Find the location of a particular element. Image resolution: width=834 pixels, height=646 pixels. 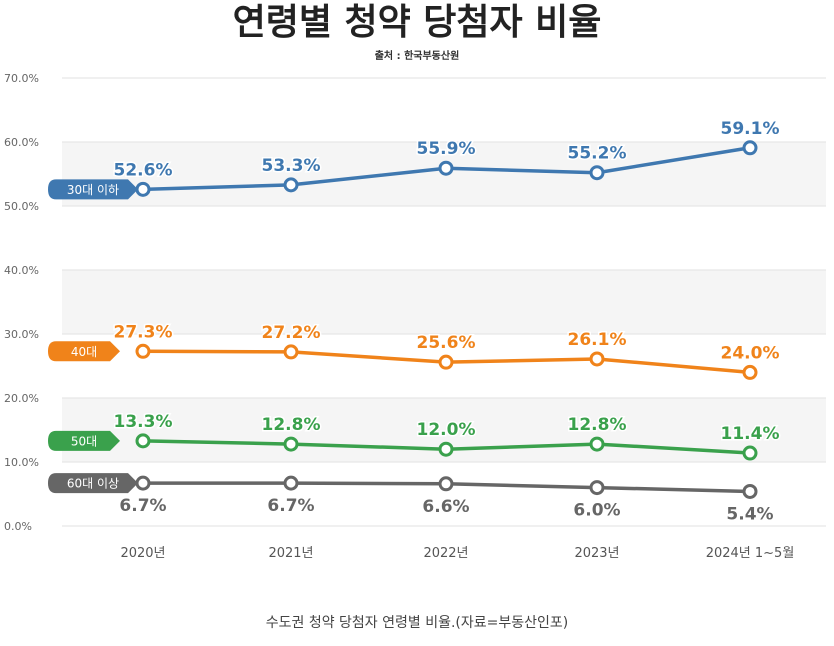

x-tick-label: 2022년 is located at coordinates (445, 553).